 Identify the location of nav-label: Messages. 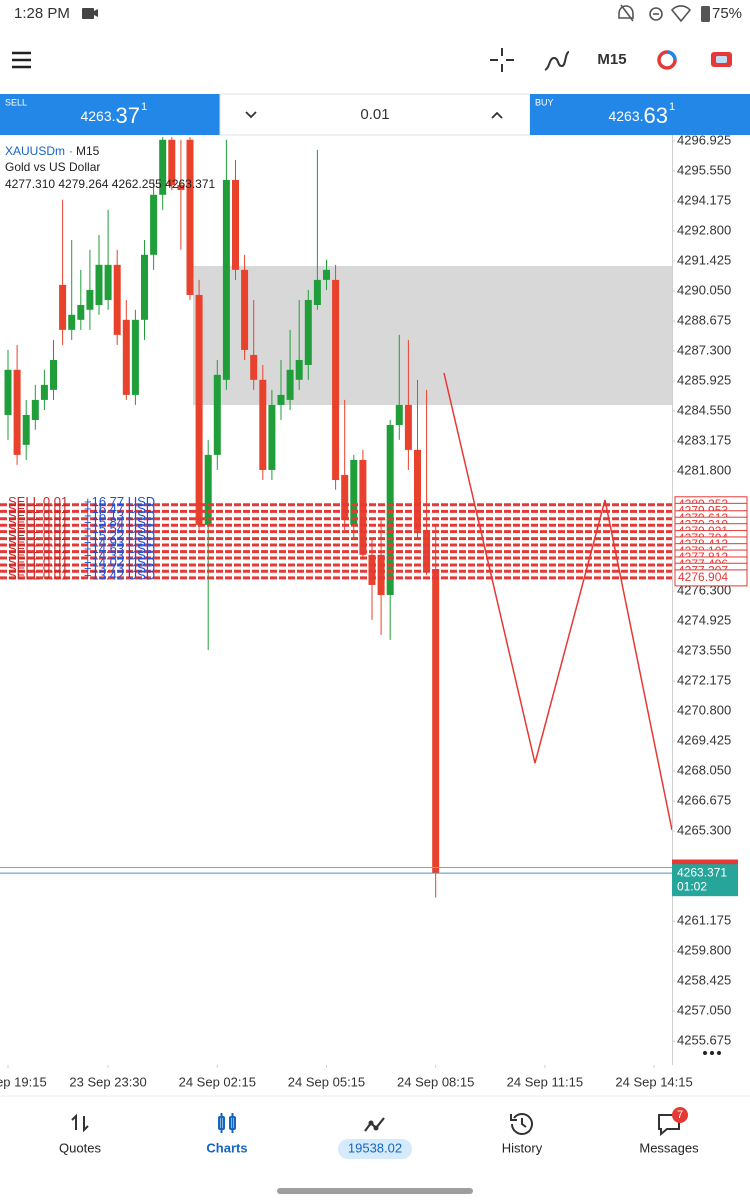
(669, 1147).